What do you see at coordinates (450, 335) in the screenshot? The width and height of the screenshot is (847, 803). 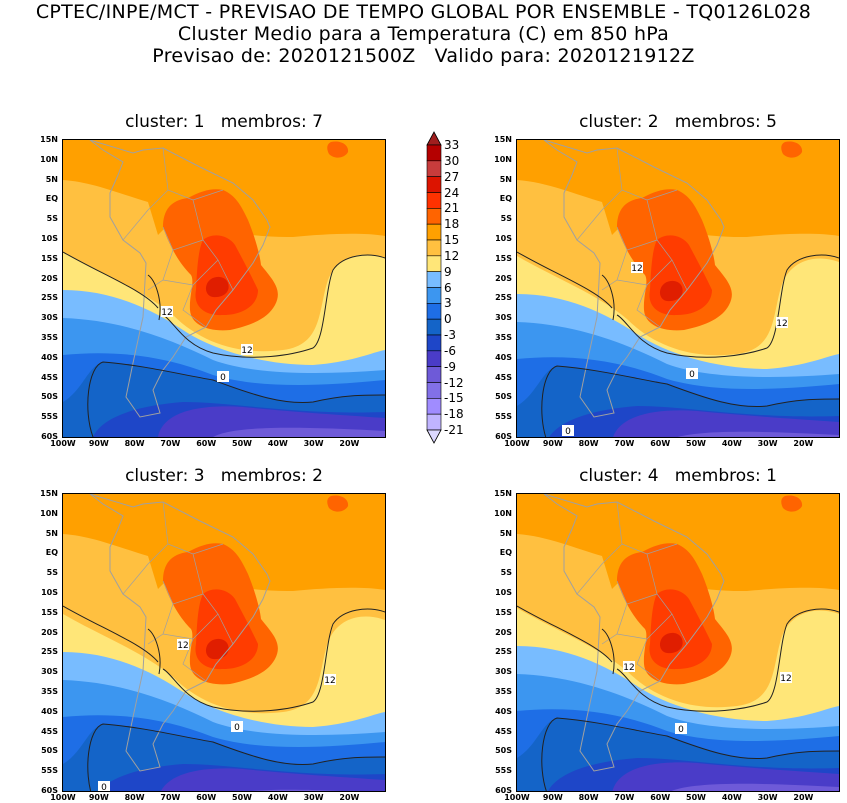 I see `colorbar-label: -3` at bounding box center [450, 335].